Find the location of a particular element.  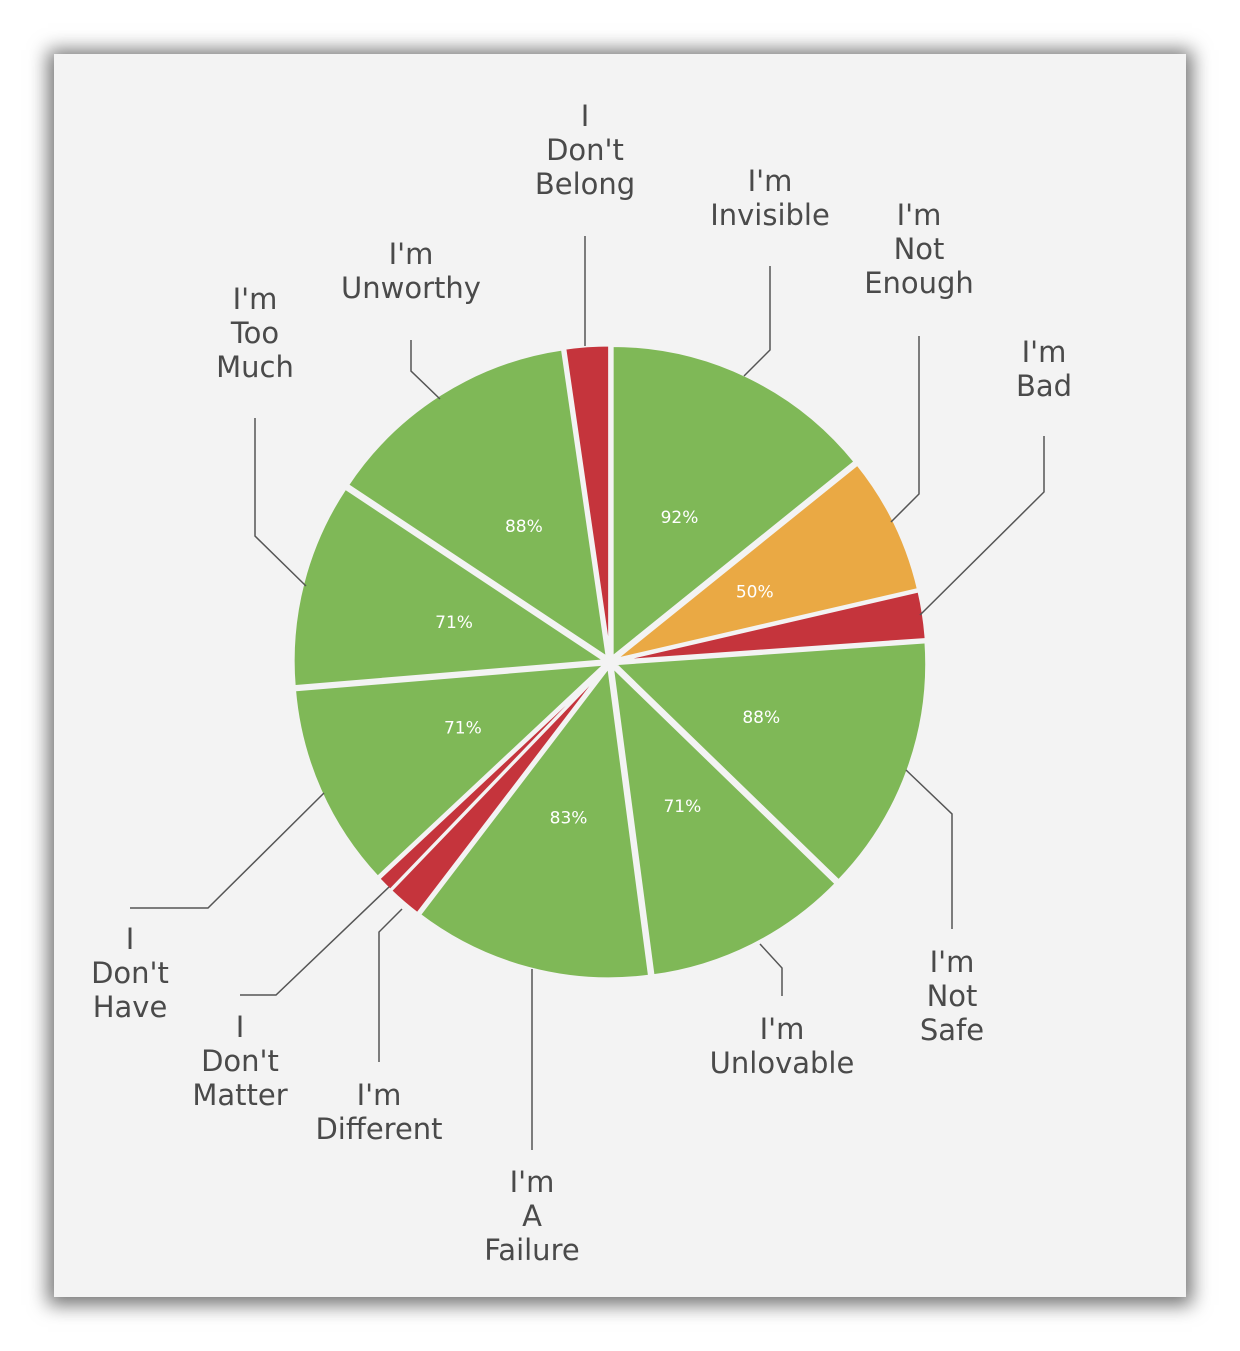

value-label-i-don-t-have: 71% is located at coordinates (463, 728).